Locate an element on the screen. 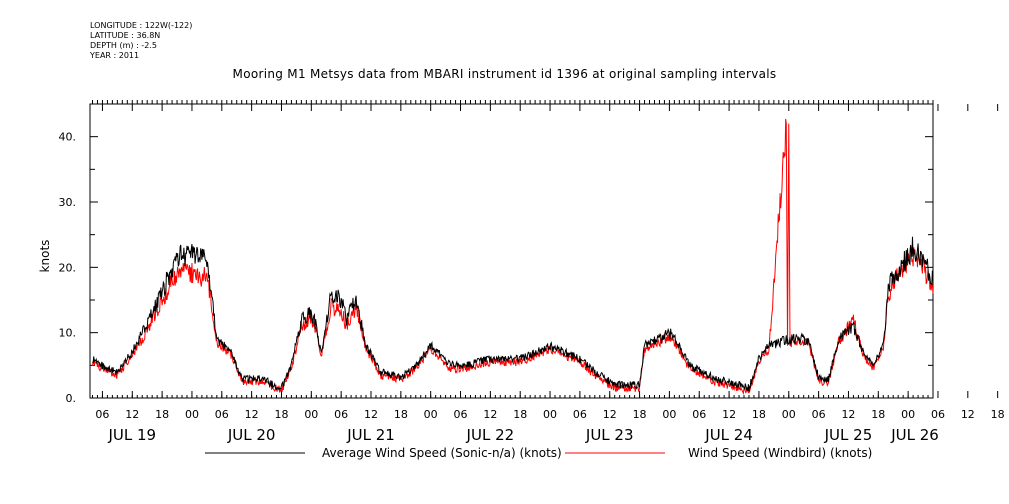 This screenshot has height=504, width=1009. legend-swatch-black is located at coordinates (255, 453).